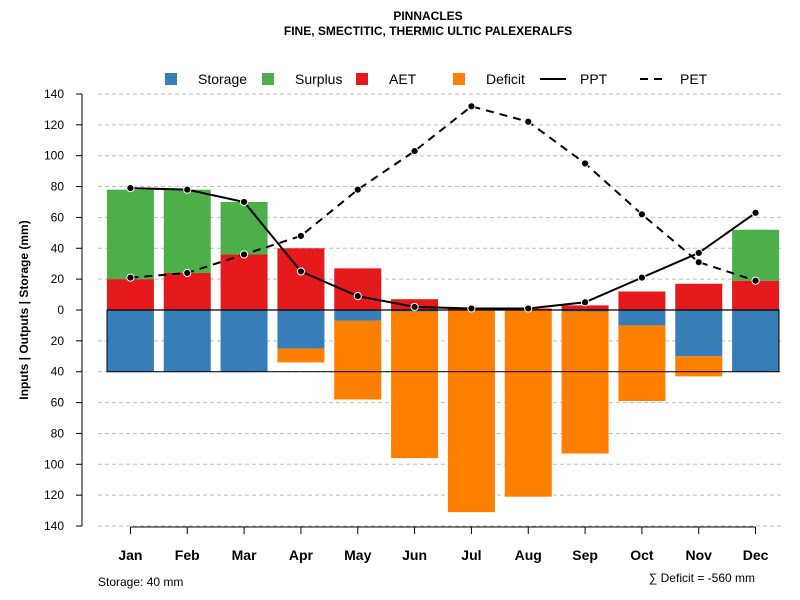 The height and width of the screenshot is (600, 800). What do you see at coordinates (130, 555) in the screenshot?
I see `x-tick-label: Jan` at bounding box center [130, 555].